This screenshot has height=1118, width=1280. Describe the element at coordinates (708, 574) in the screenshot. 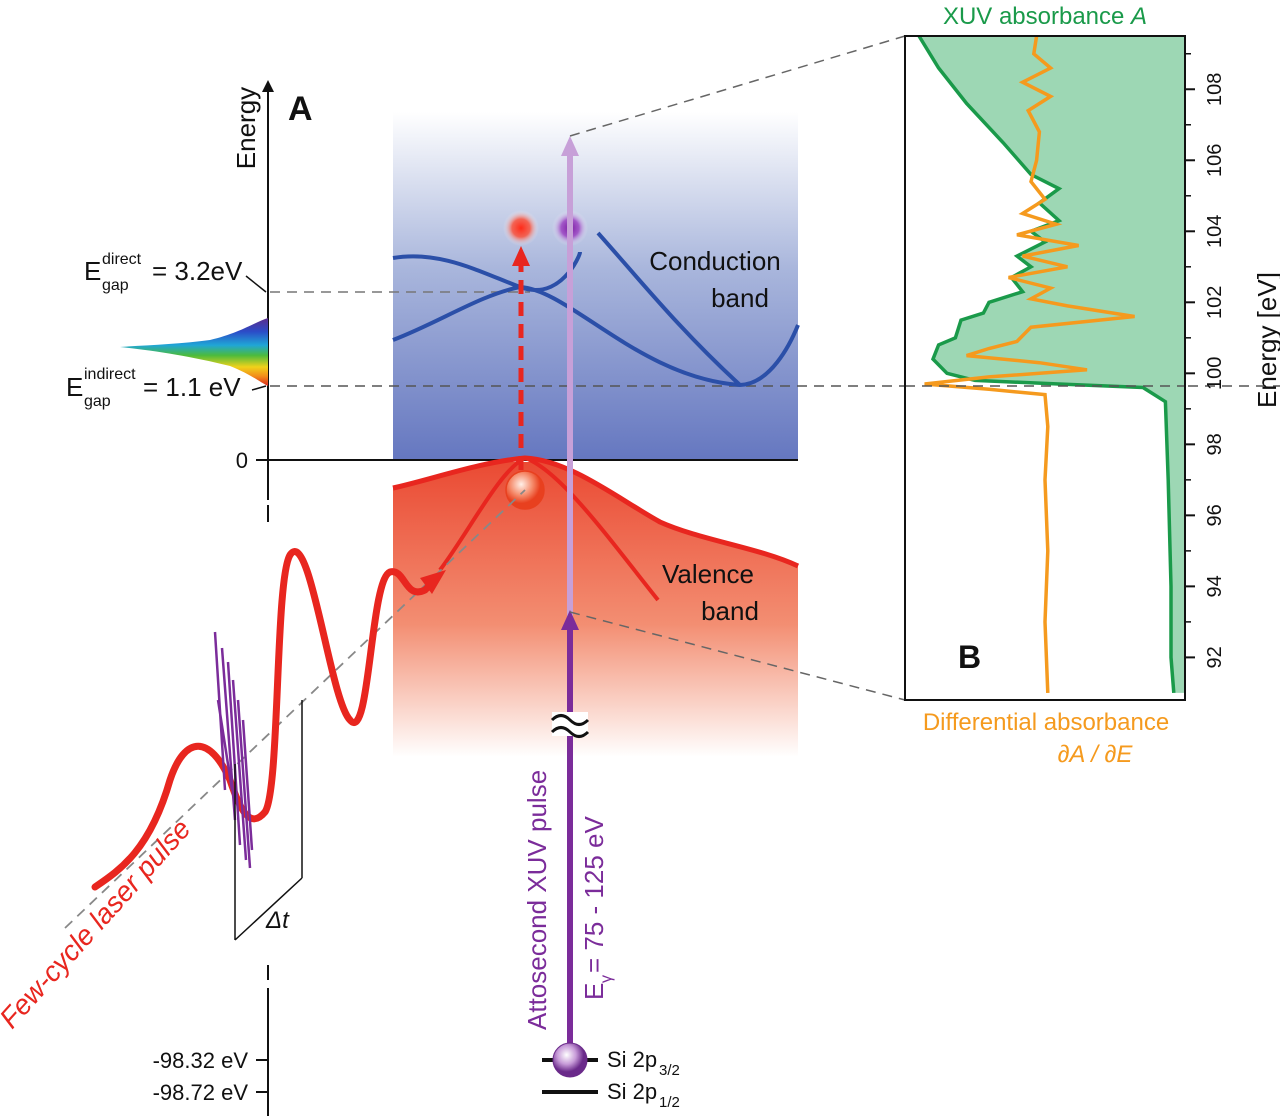

I see `valence-band-label-1: Valence` at that location.